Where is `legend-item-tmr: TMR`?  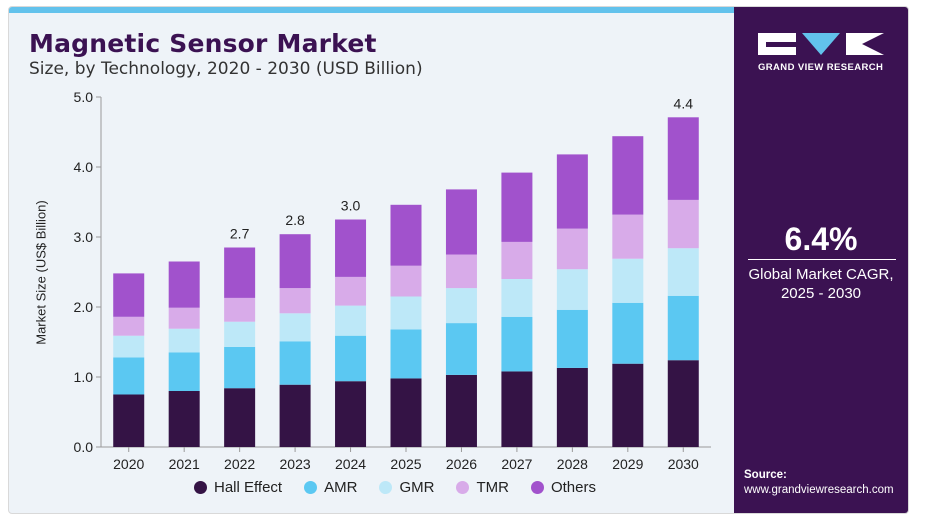 legend-item-tmr: TMR is located at coordinates (482, 487).